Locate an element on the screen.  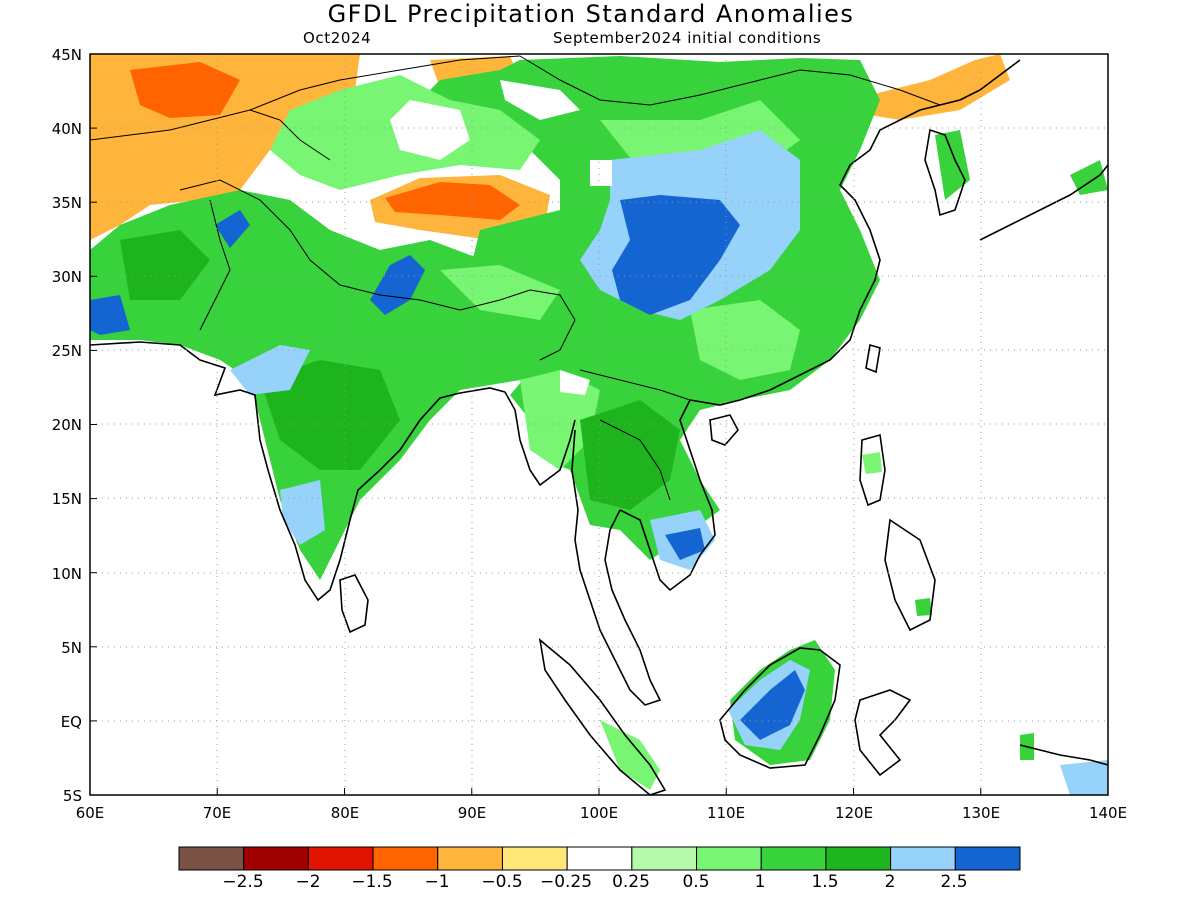
dark-wet-indochina is located at coordinates (630, 455).